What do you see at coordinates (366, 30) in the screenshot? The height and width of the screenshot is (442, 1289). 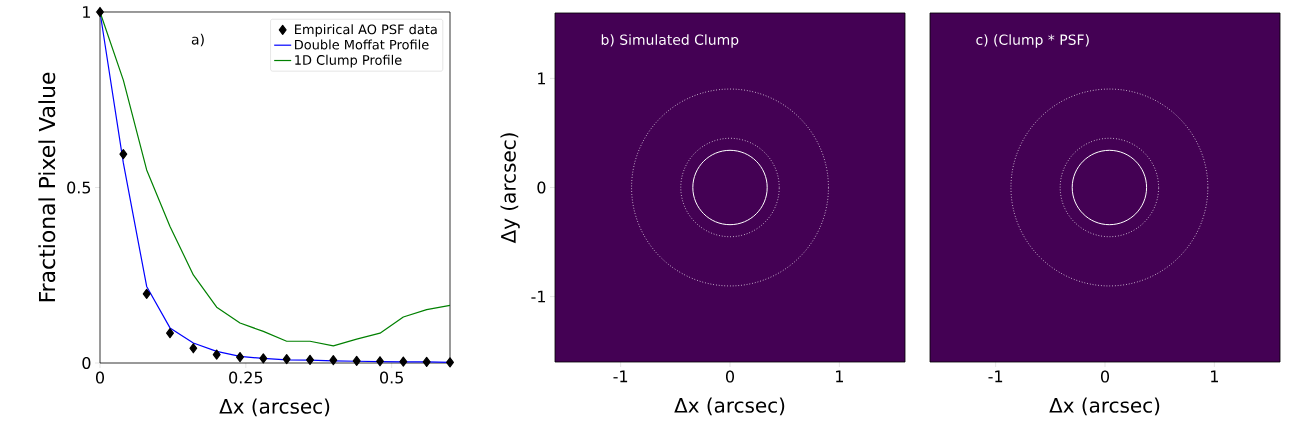 I see `legend-label: Empirical AO PSF data` at bounding box center [366, 30].